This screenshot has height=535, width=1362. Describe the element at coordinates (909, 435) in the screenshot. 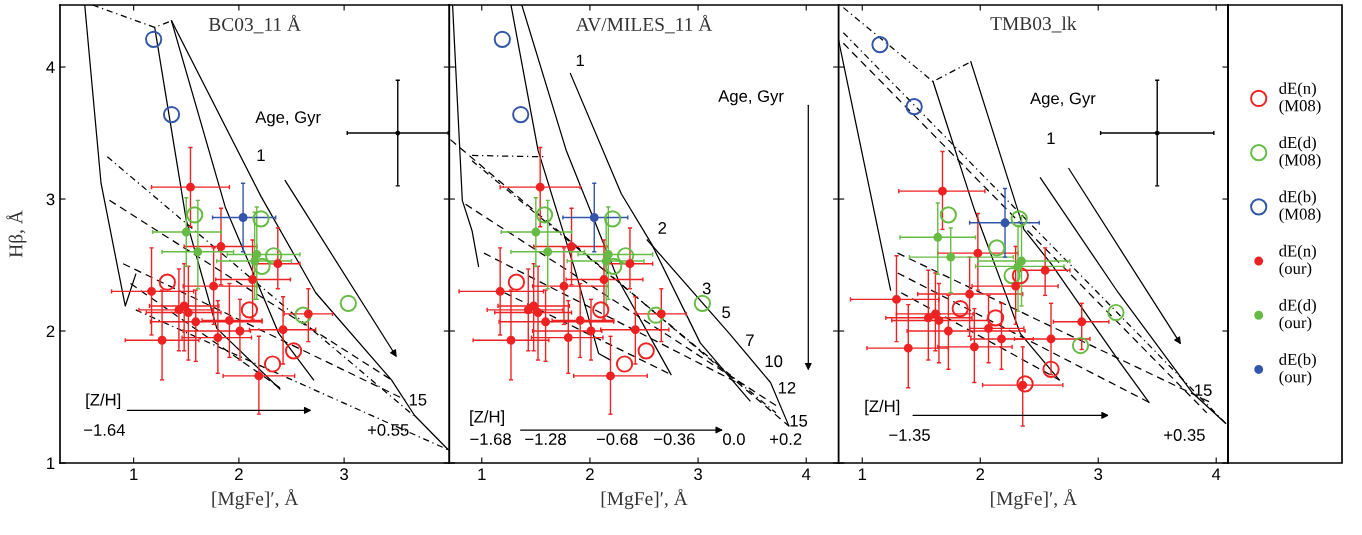

I see `annotation: −1.35` at that location.